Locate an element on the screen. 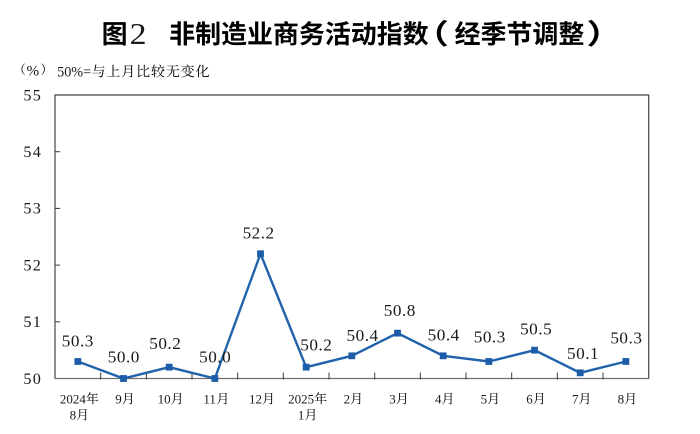 The width and height of the screenshot is (700, 434). svg-text: 50.5 is located at coordinates (536, 328).